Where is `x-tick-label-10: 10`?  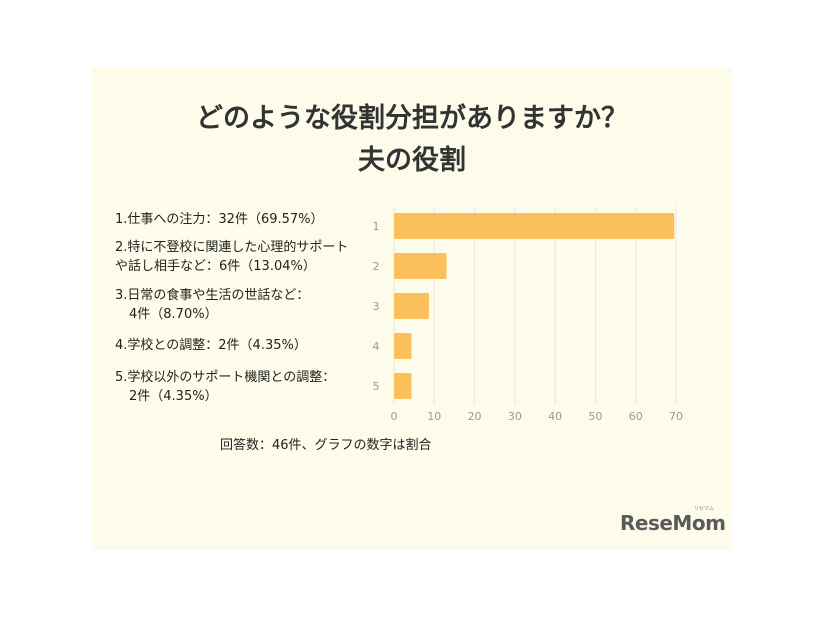 x-tick-label-10: 10 is located at coordinates (434, 416).